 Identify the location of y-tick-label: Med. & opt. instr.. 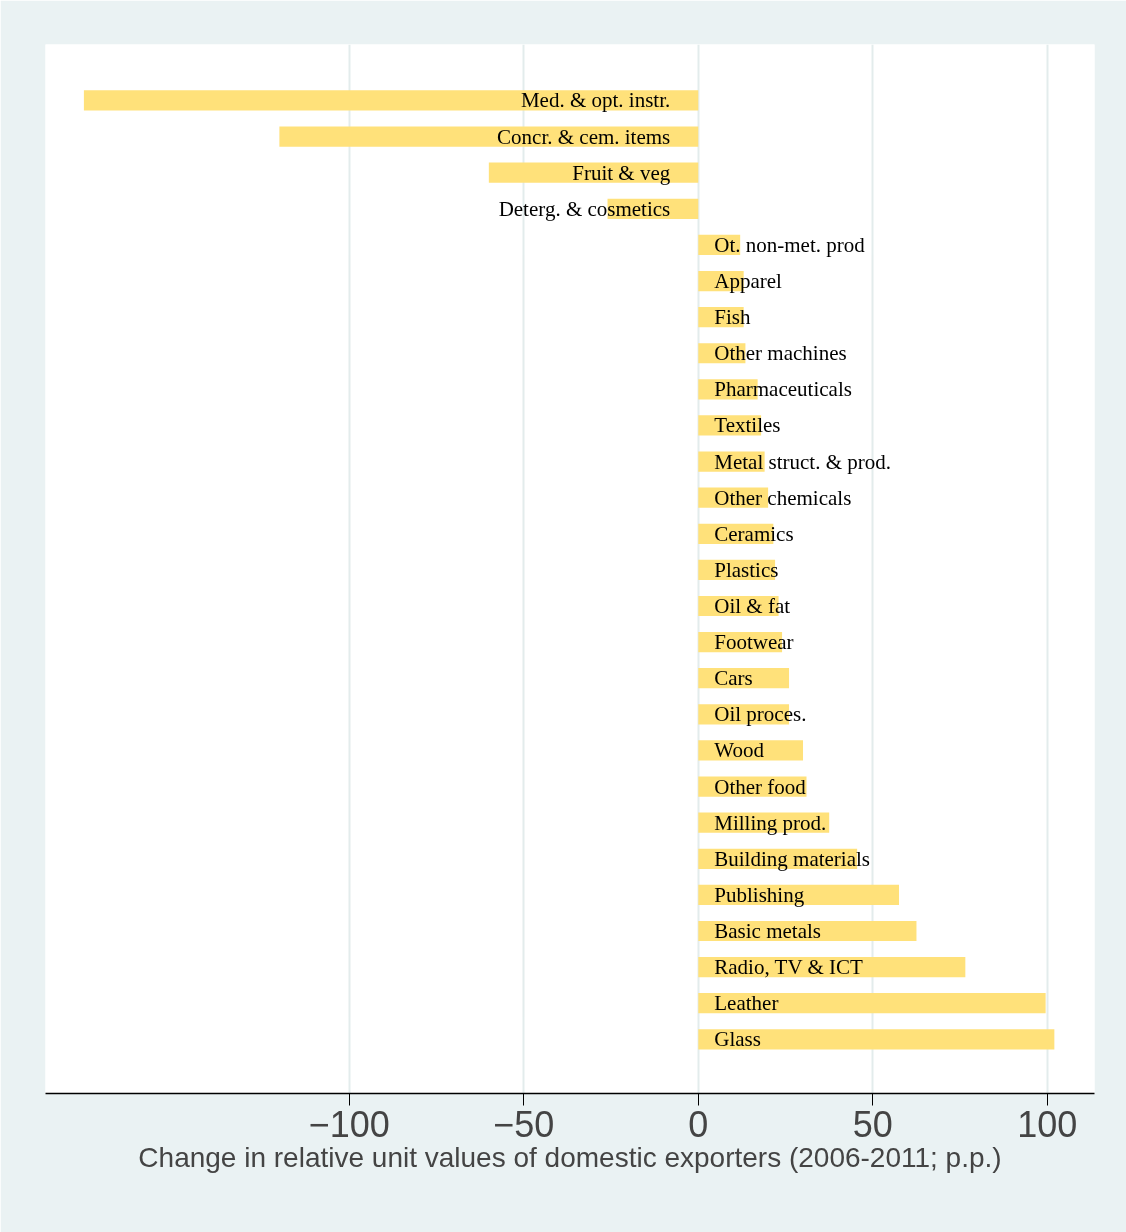
(595, 100).